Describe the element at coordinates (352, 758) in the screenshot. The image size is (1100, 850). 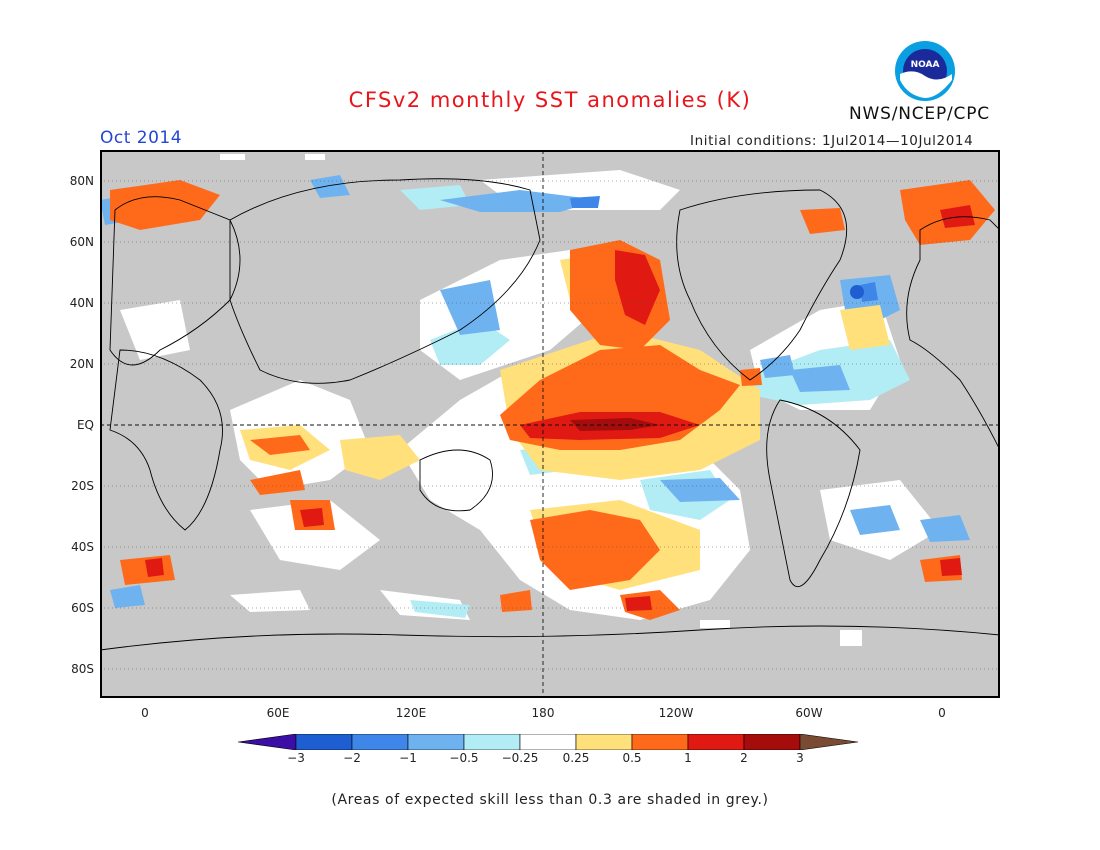
I see `colorbar-label: −2` at that location.